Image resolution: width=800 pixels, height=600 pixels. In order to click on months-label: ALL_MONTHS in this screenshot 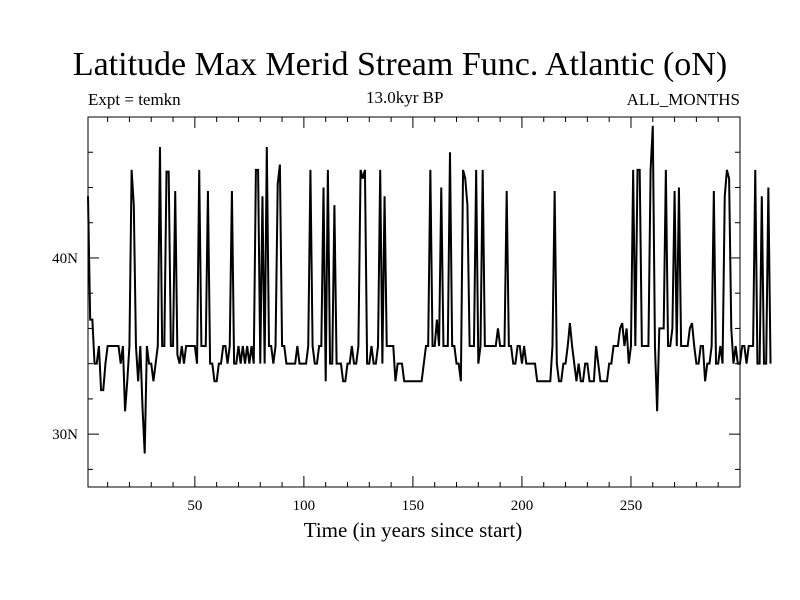, I will do `click(683, 99)`.